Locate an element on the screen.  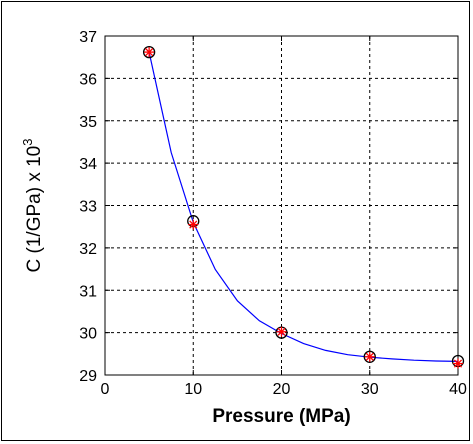
y-tick-label: 34 is located at coordinates (88, 164).